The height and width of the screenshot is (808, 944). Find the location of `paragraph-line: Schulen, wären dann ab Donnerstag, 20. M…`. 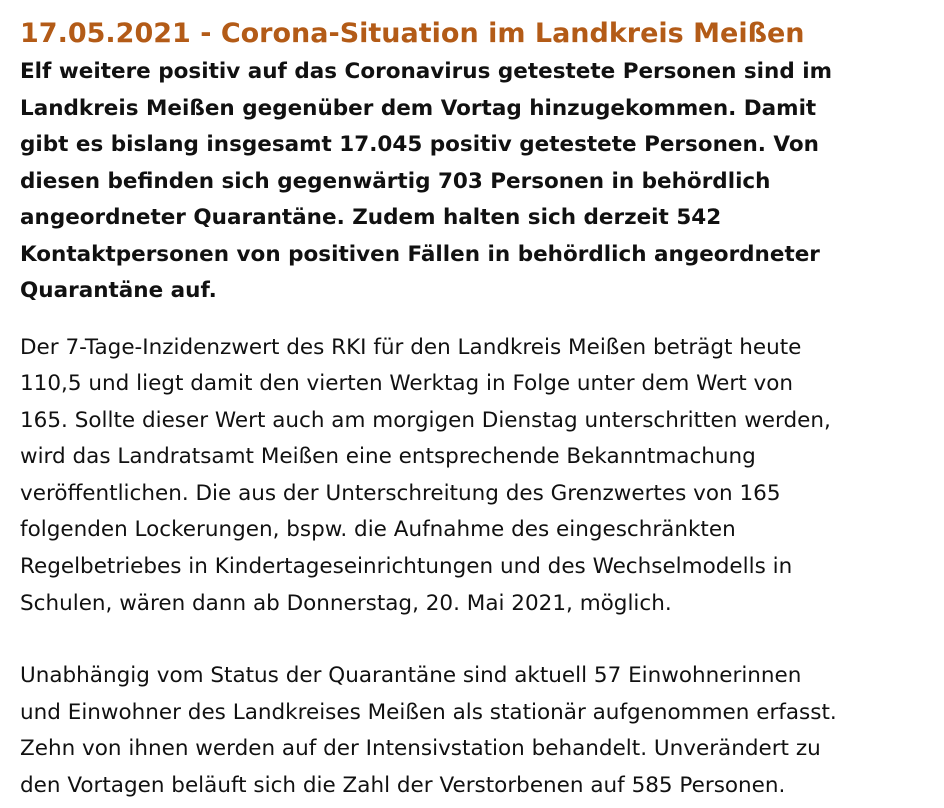

paragraph-line: Schulen, wären dann ab Donnerstag, 20. M… is located at coordinates (346, 603).